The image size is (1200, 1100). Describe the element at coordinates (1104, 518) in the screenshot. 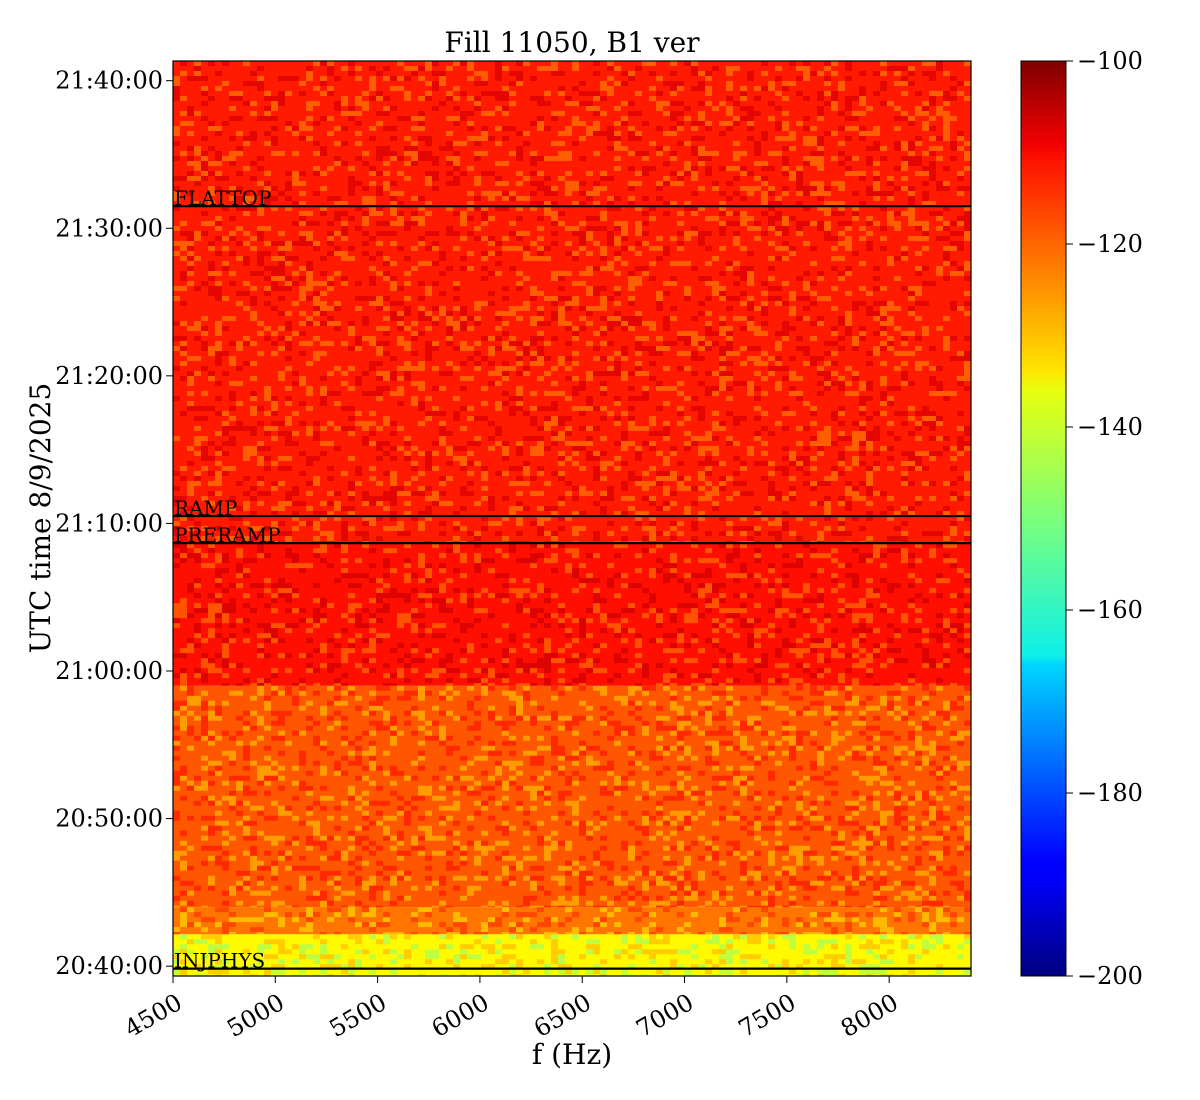

I see `colorbar-ticks: −100 −120 −140 −160 −180 −200` at that location.